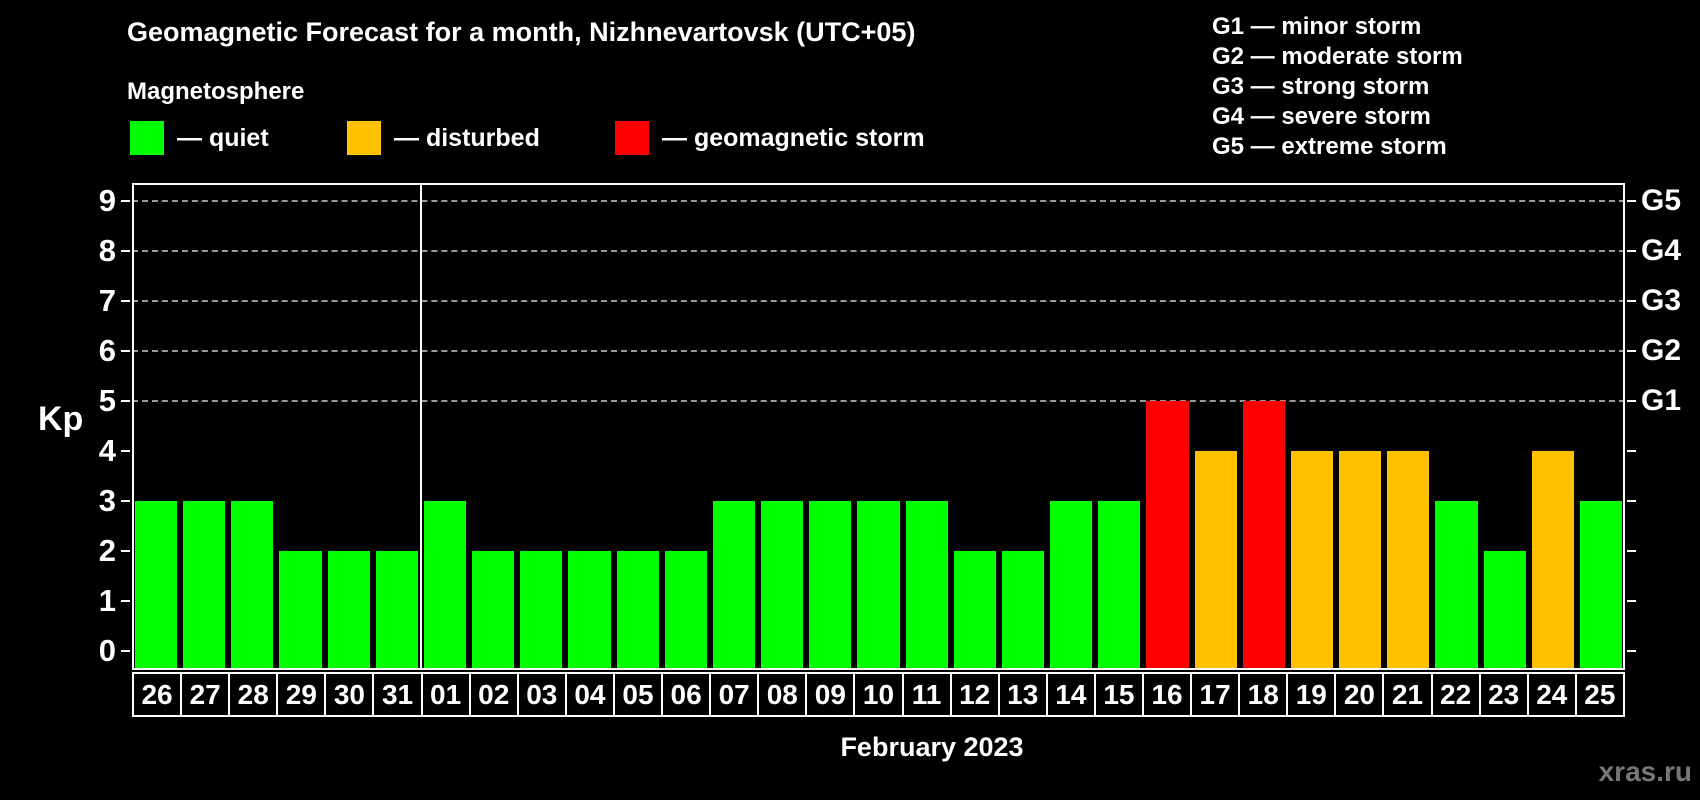 The width and height of the screenshot is (1700, 800). I want to click on legend-item-disturbed: — disturbed, so click(443, 138).